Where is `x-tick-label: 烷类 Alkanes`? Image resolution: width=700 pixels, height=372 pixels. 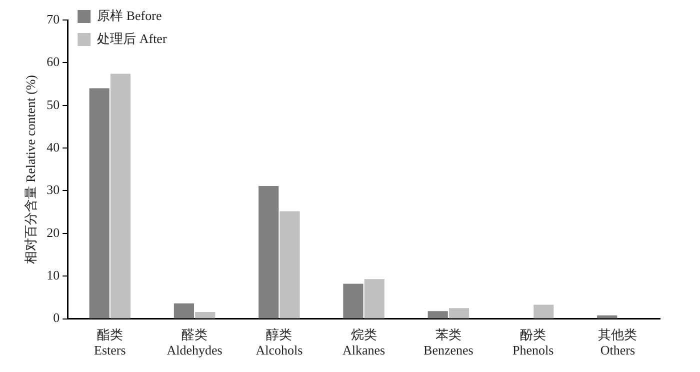 x-tick-label: 烷类 Alkanes is located at coordinates (364, 342).